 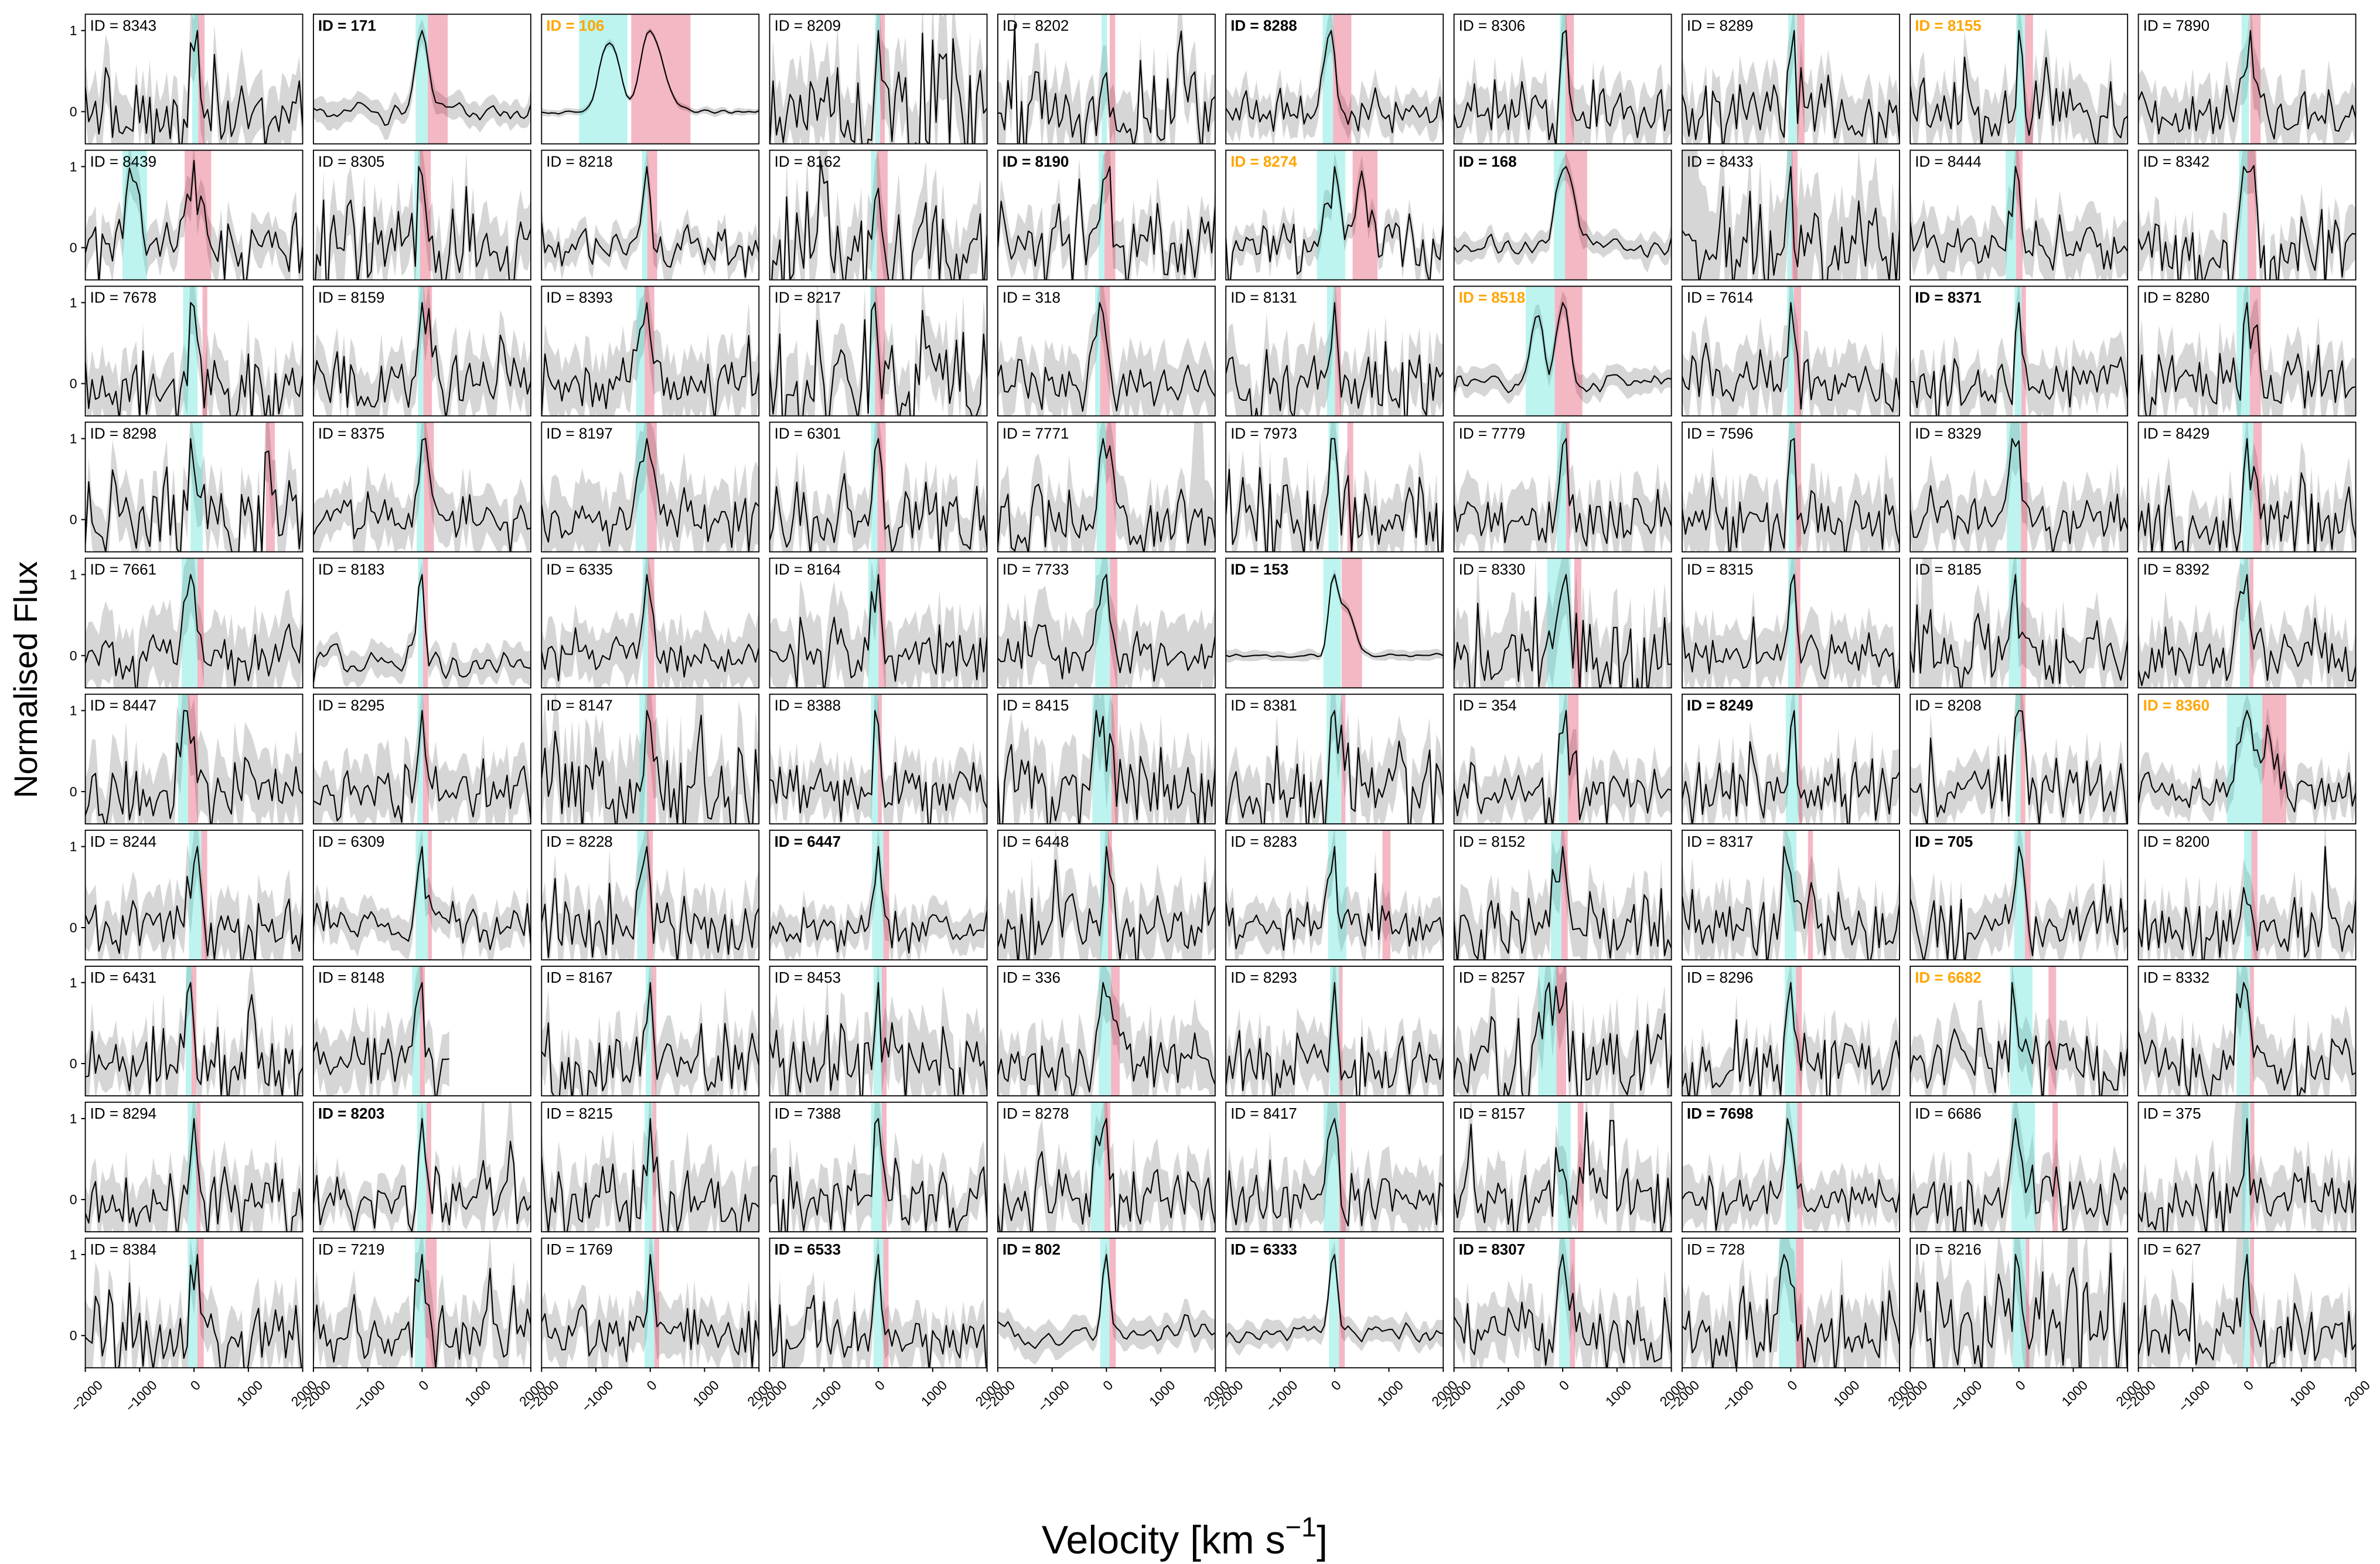 I want to click on svg-text: ID = 8274, so click(x=1263, y=161).